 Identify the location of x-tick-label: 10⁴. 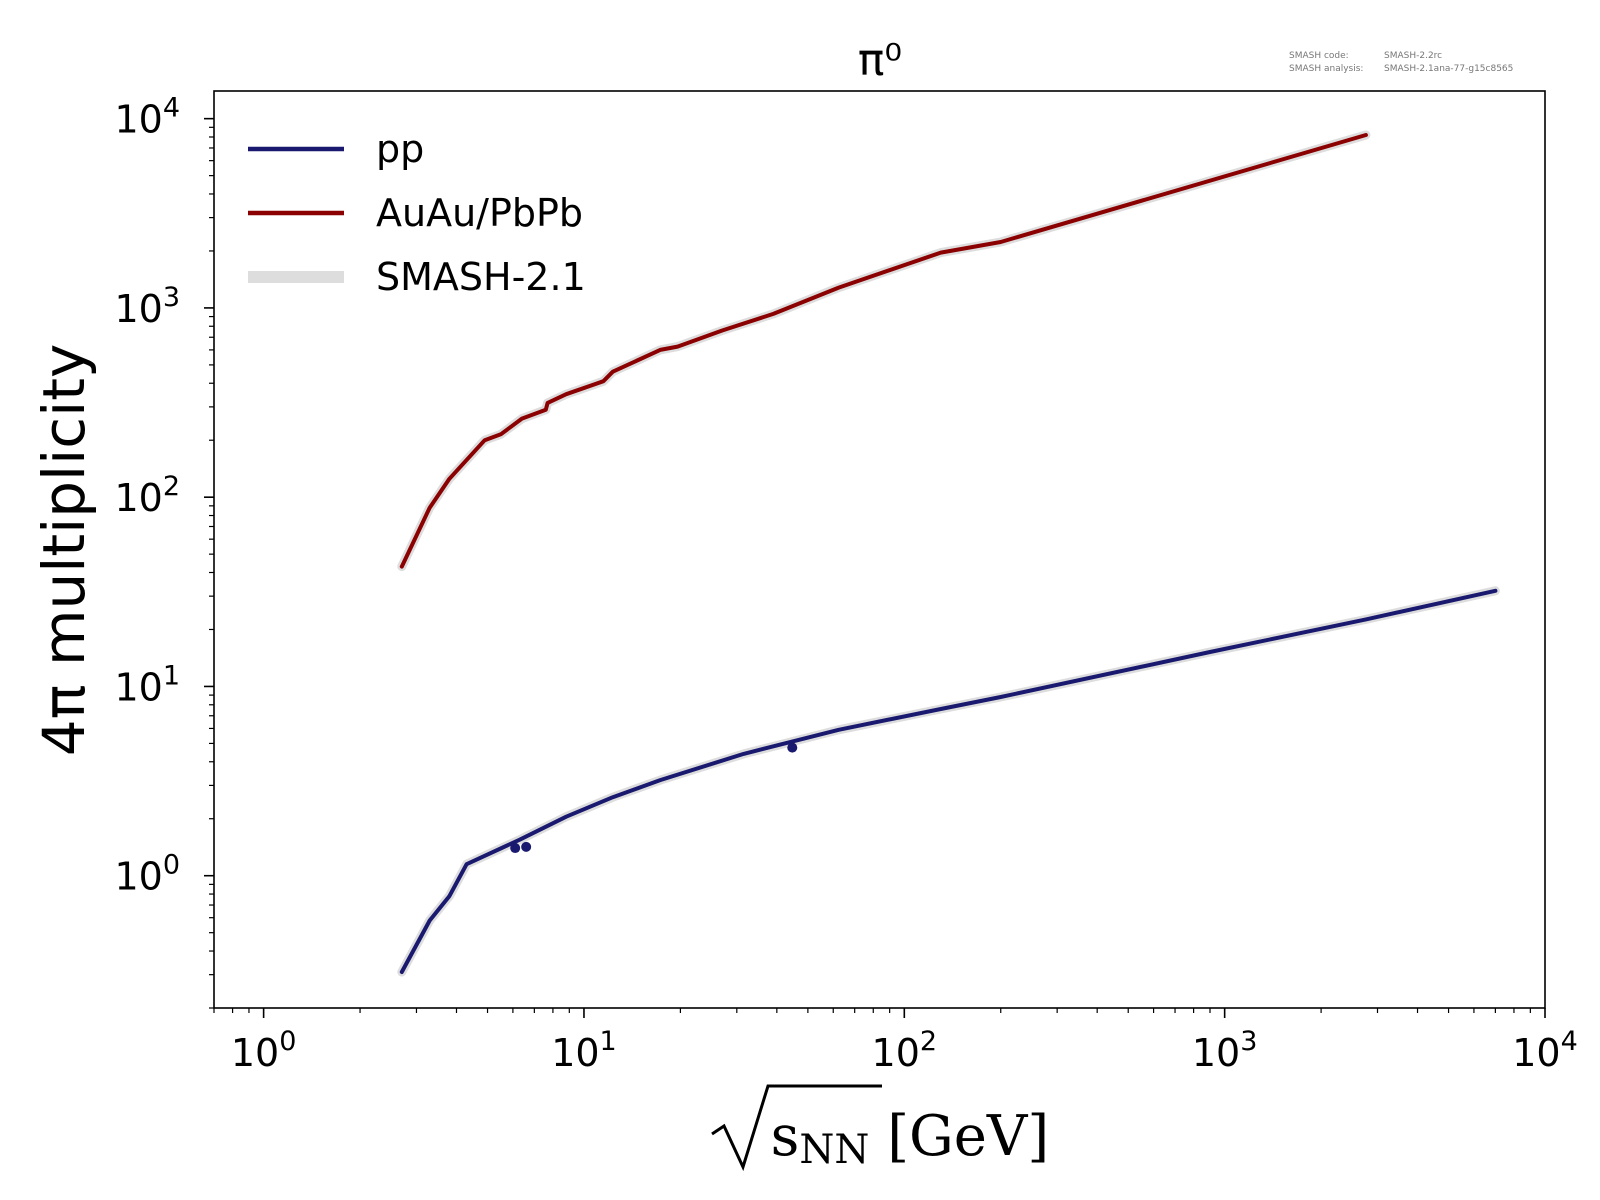
(1545, 1050).